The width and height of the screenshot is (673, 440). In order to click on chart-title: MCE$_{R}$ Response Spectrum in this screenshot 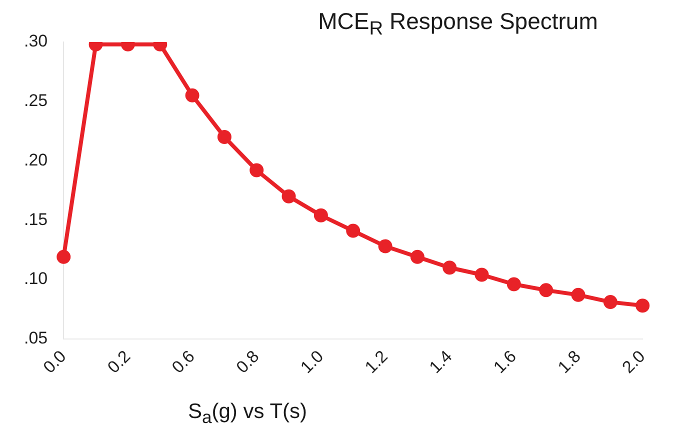, I will do `click(458, 24)`.